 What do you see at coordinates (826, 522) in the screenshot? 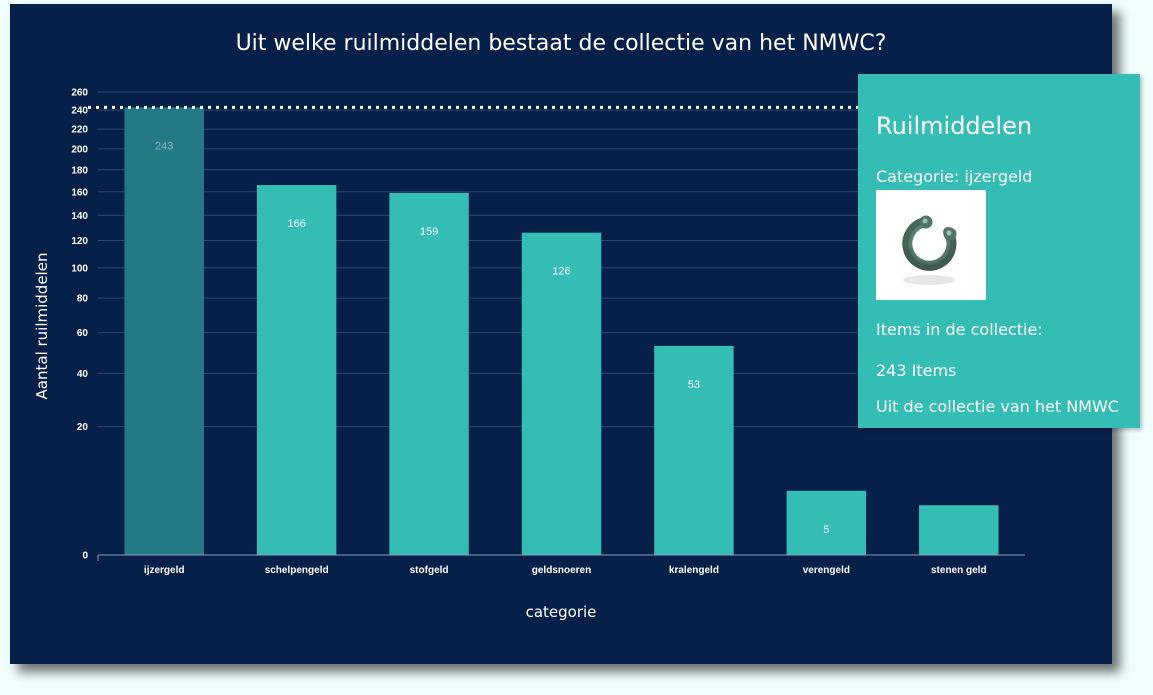
I see `bar-verengeld` at bounding box center [826, 522].